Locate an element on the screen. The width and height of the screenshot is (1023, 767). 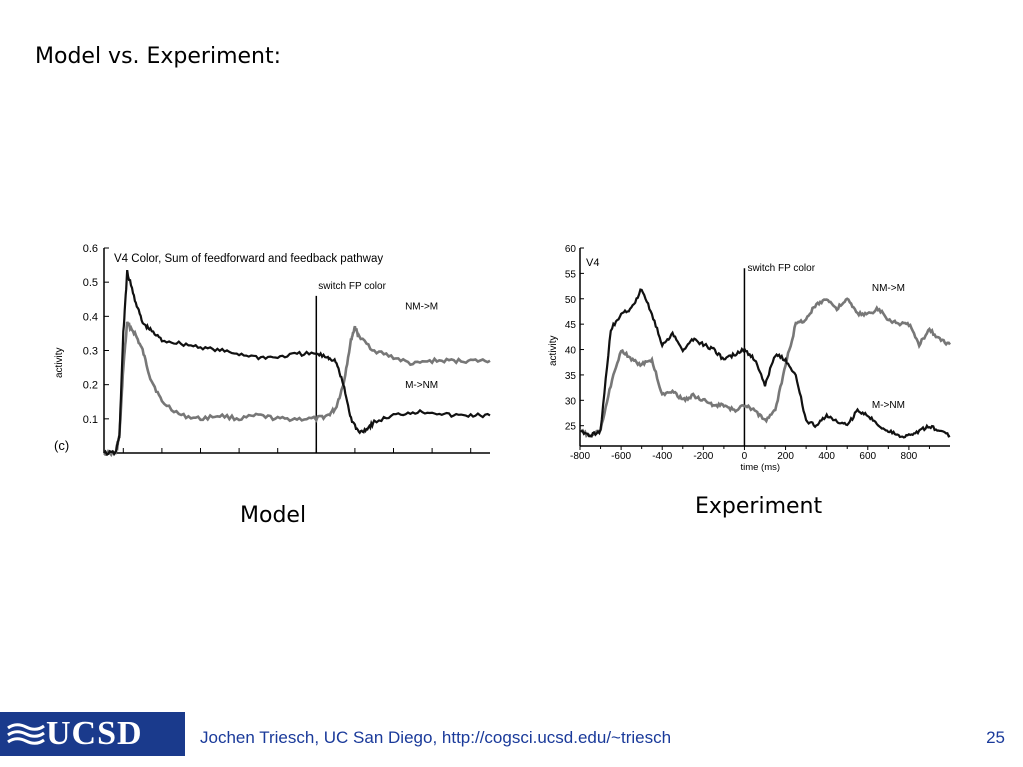
experiment-series-line-m-nm is located at coordinates (765, 363).